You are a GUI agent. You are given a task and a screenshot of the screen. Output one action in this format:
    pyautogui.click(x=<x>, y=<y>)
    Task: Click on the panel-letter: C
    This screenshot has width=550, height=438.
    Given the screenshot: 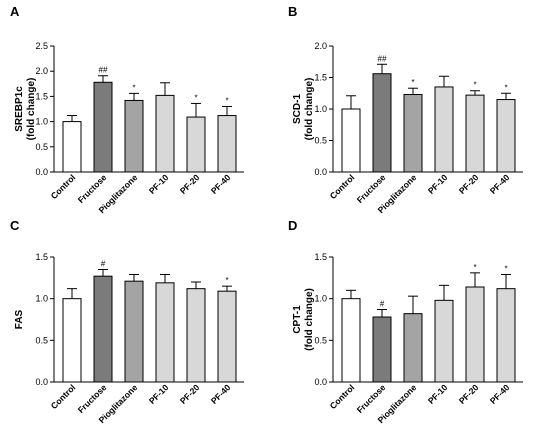 What is the action you would take?
    pyautogui.click(x=15, y=225)
    